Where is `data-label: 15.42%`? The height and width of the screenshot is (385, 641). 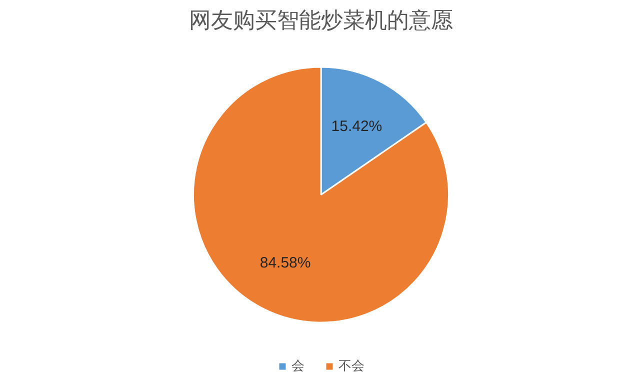
data-label: 15.42% is located at coordinates (356, 126).